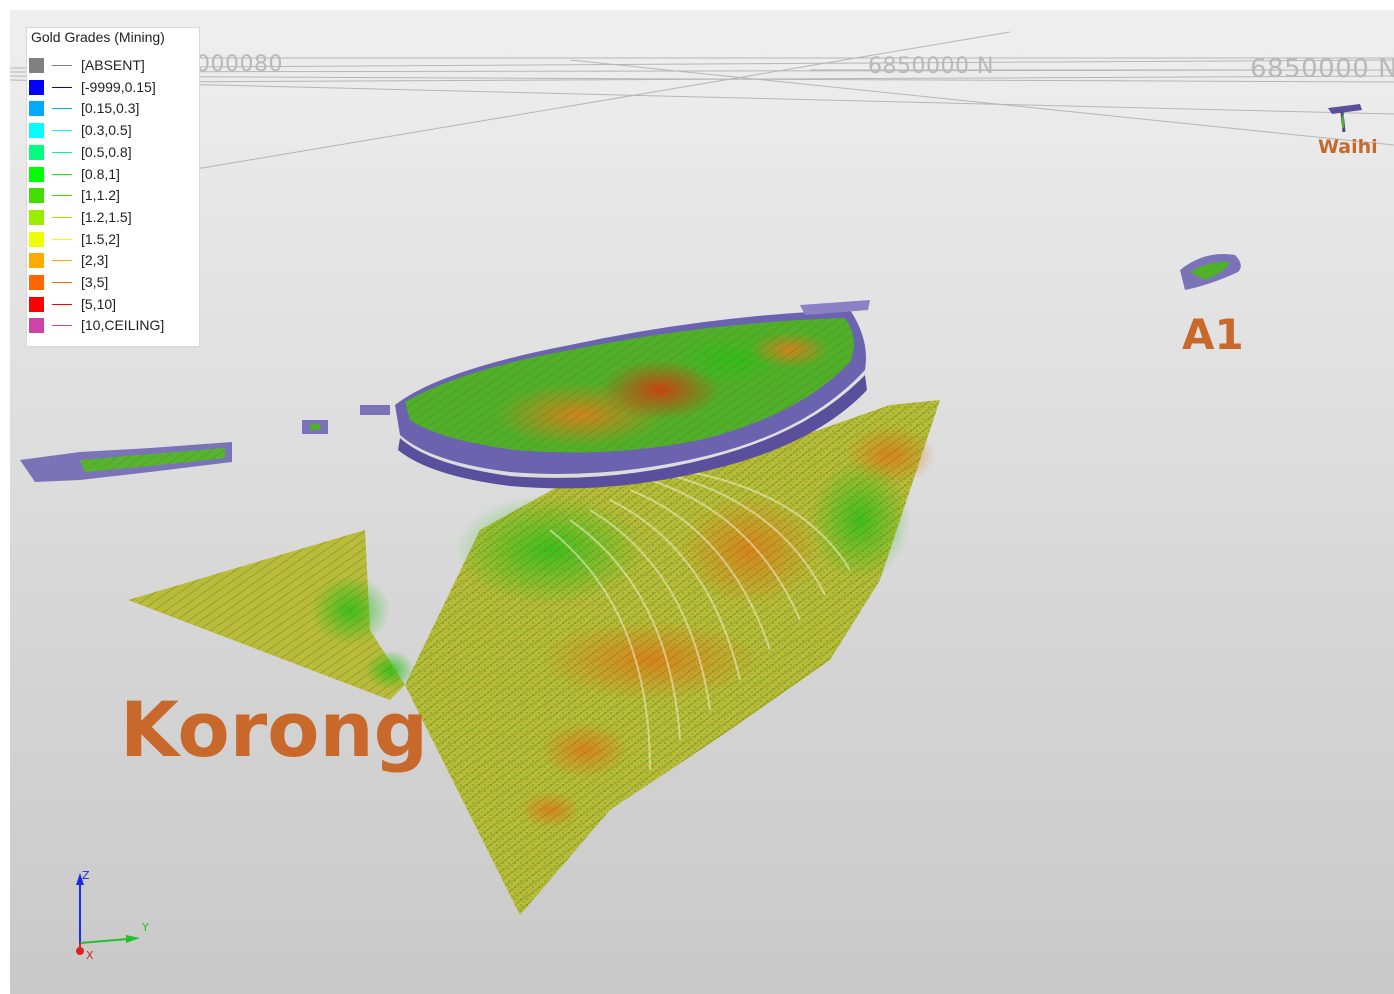 This screenshot has height=994, width=1394. I want to click on legend-item: [5,10], so click(113, 304).